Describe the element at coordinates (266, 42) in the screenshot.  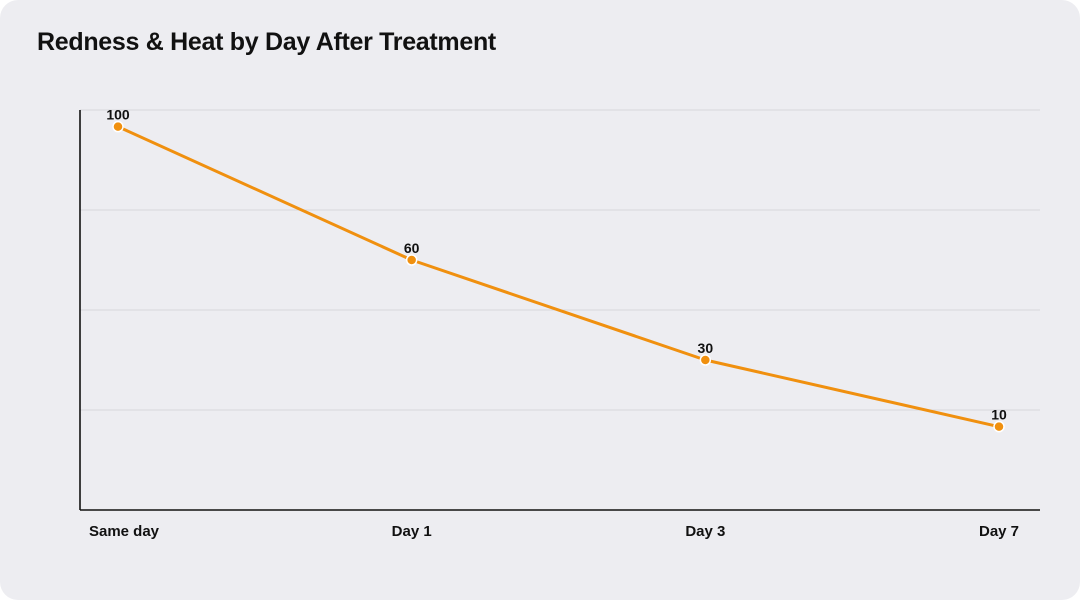
I see `chart-title: Redness & Heat by Day After Treatment` at that location.